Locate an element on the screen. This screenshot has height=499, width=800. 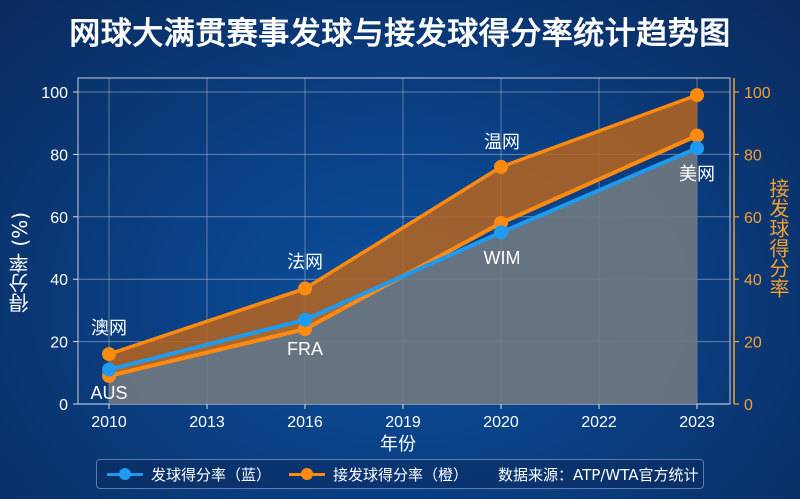
y-axis-right-label: 接发球得分率 is located at coordinates (778, 240).